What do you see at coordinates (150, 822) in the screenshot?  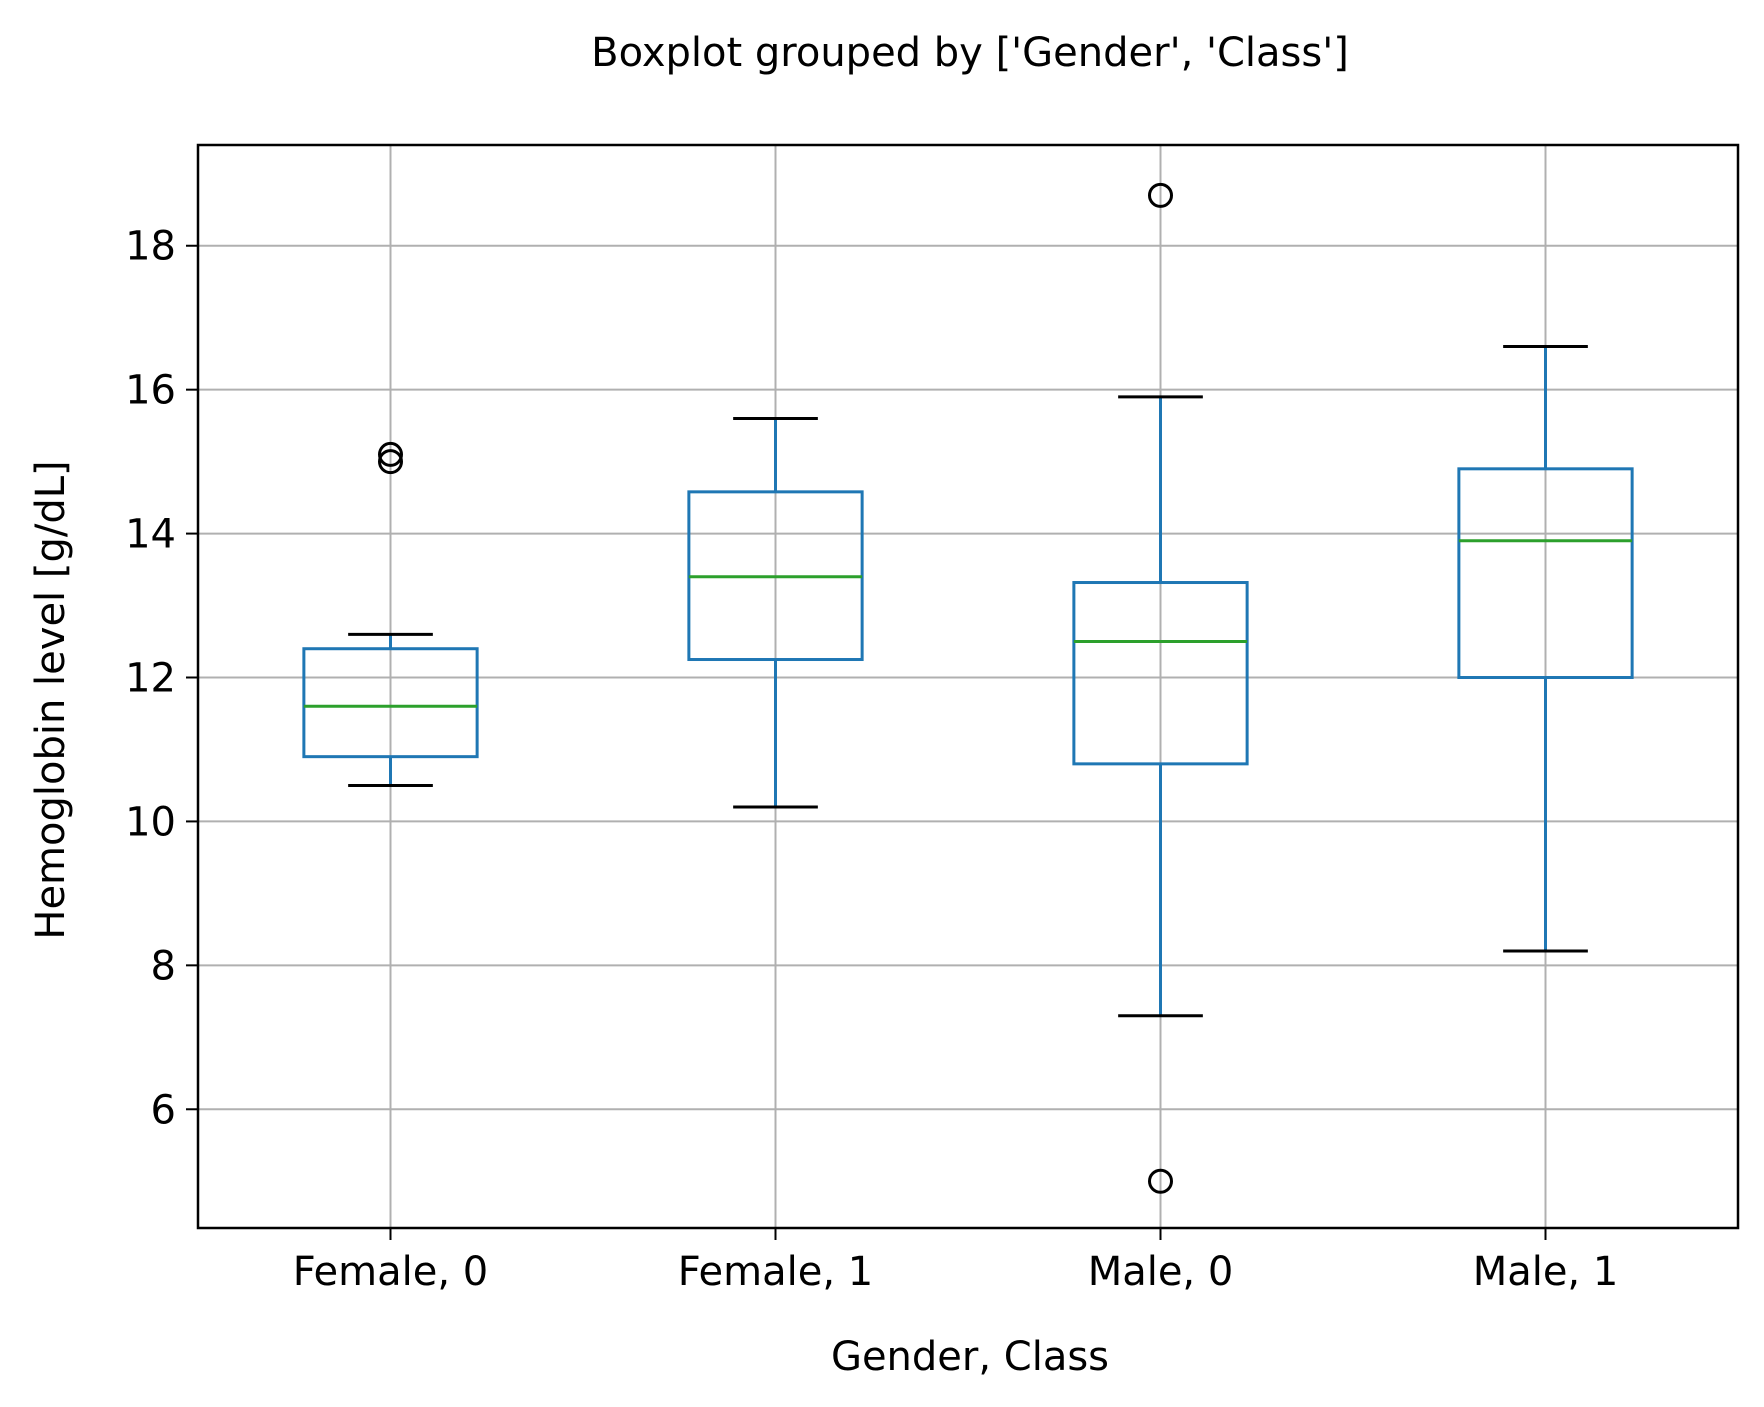 I see `y-tick-label: 10` at bounding box center [150, 822].